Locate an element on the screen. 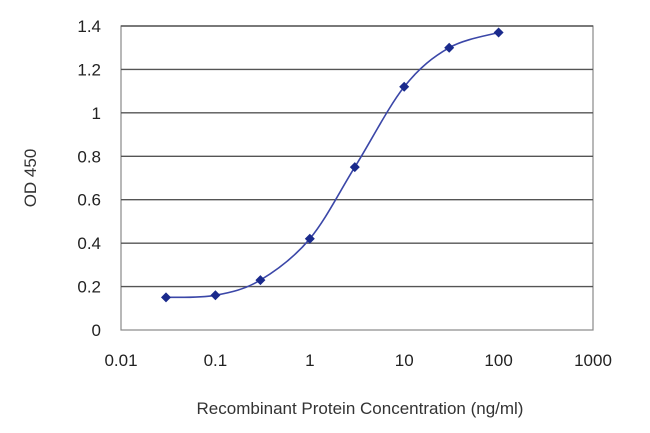  x-tick-label: 1 is located at coordinates (309, 360).